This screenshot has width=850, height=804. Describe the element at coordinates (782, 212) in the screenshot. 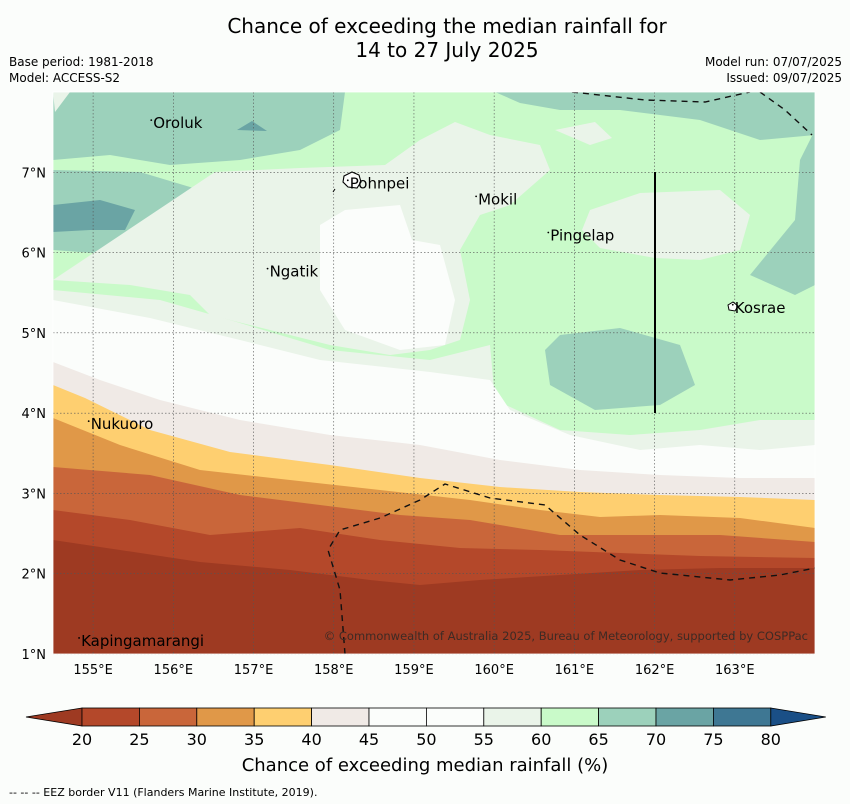

I see `field-65-70-e` at that location.